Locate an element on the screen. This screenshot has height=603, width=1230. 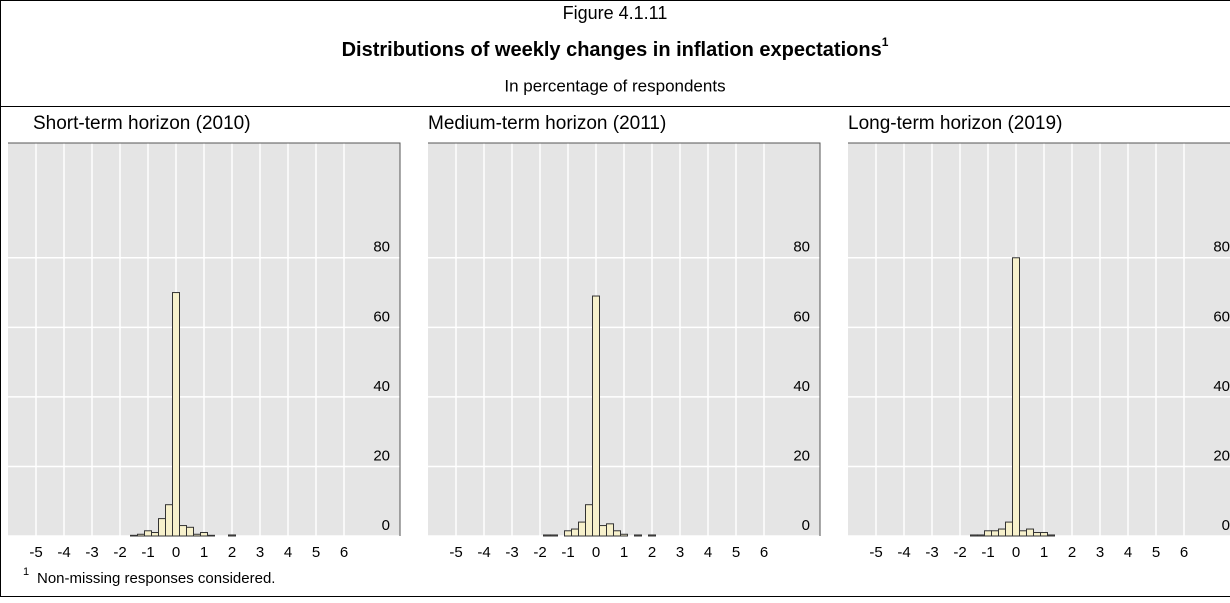
panel-title: Short-term horizon (2010) is located at coordinates (142, 123).